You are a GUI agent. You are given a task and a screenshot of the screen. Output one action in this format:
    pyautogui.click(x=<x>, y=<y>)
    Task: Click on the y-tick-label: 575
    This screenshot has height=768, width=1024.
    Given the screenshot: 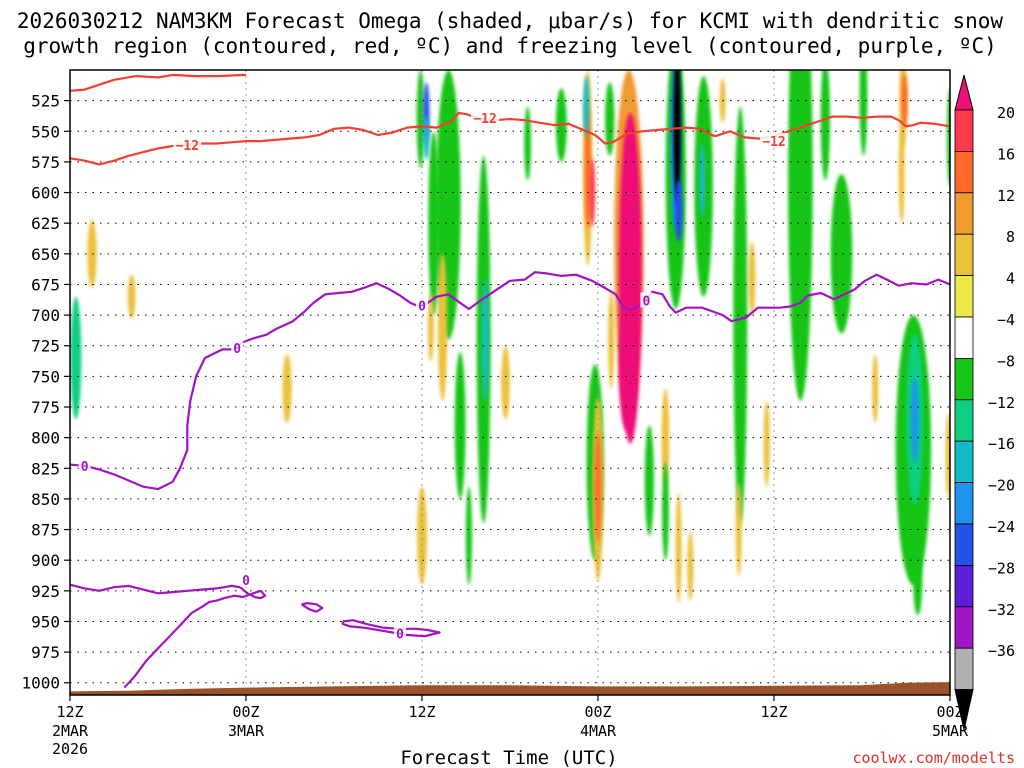 What is the action you would take?
    pyautogui.click(x=45, y=162)
    